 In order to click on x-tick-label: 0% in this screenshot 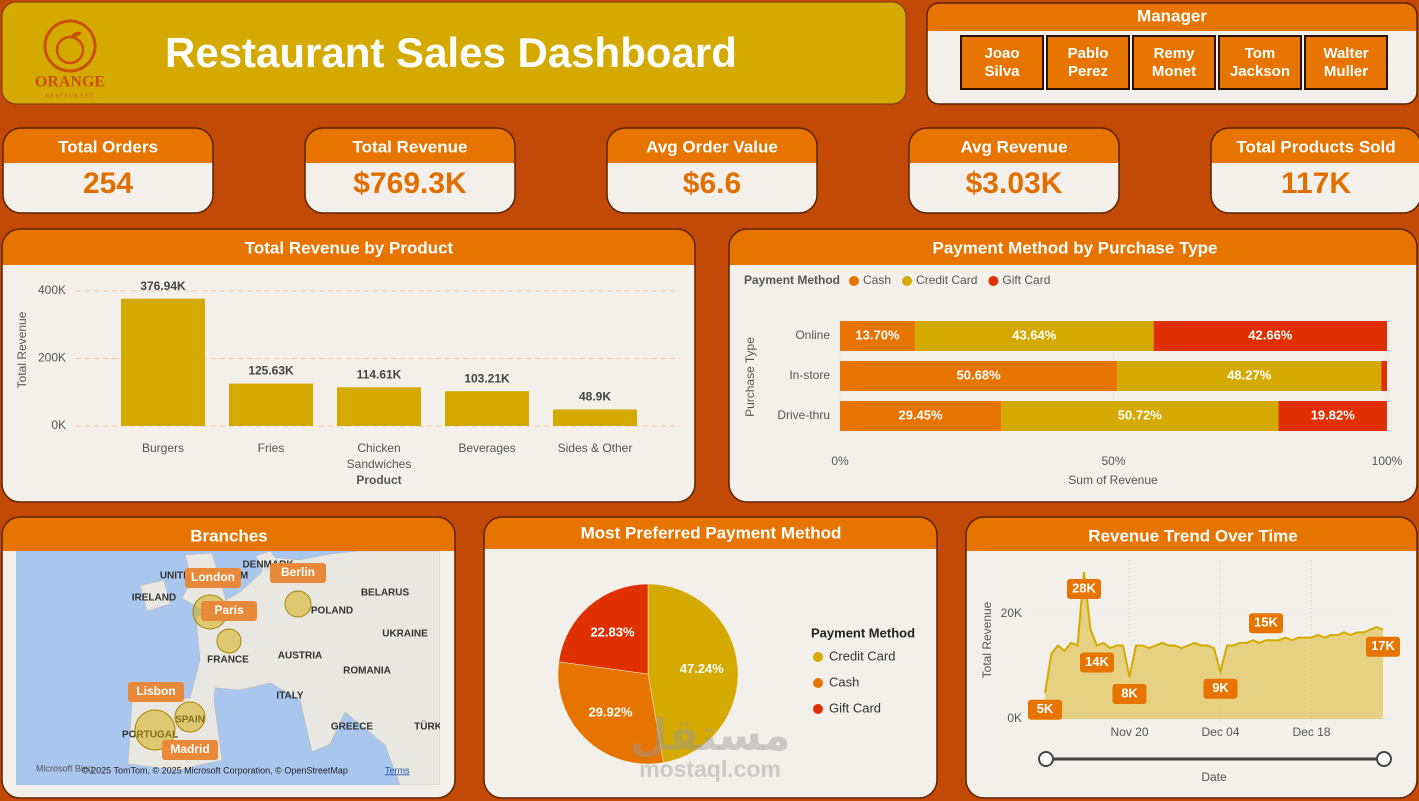, I will do `click(840, 461)`.